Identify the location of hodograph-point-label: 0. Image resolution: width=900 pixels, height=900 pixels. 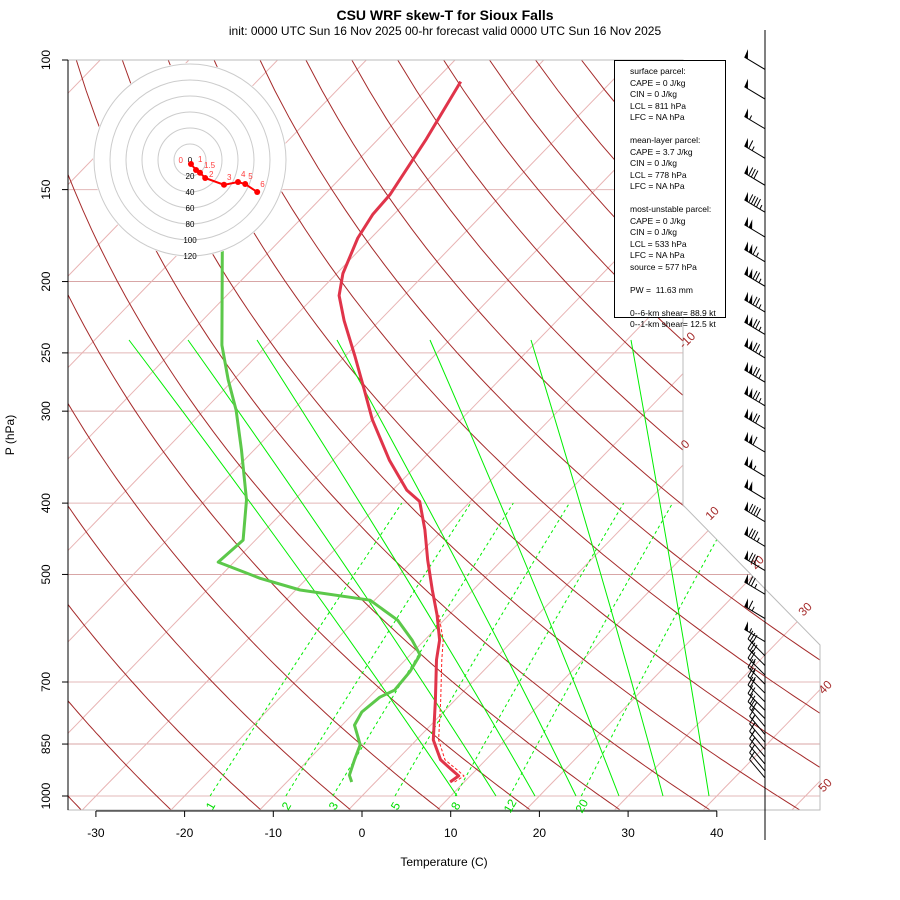
(181, 160).